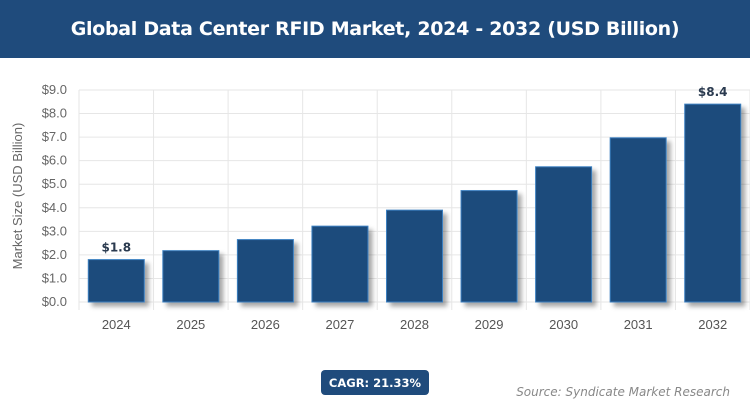  Describe the element at coordinates (17, 196) in the screenshot. I see `y-axis-label: Market Size (USD Billion)` at that location.